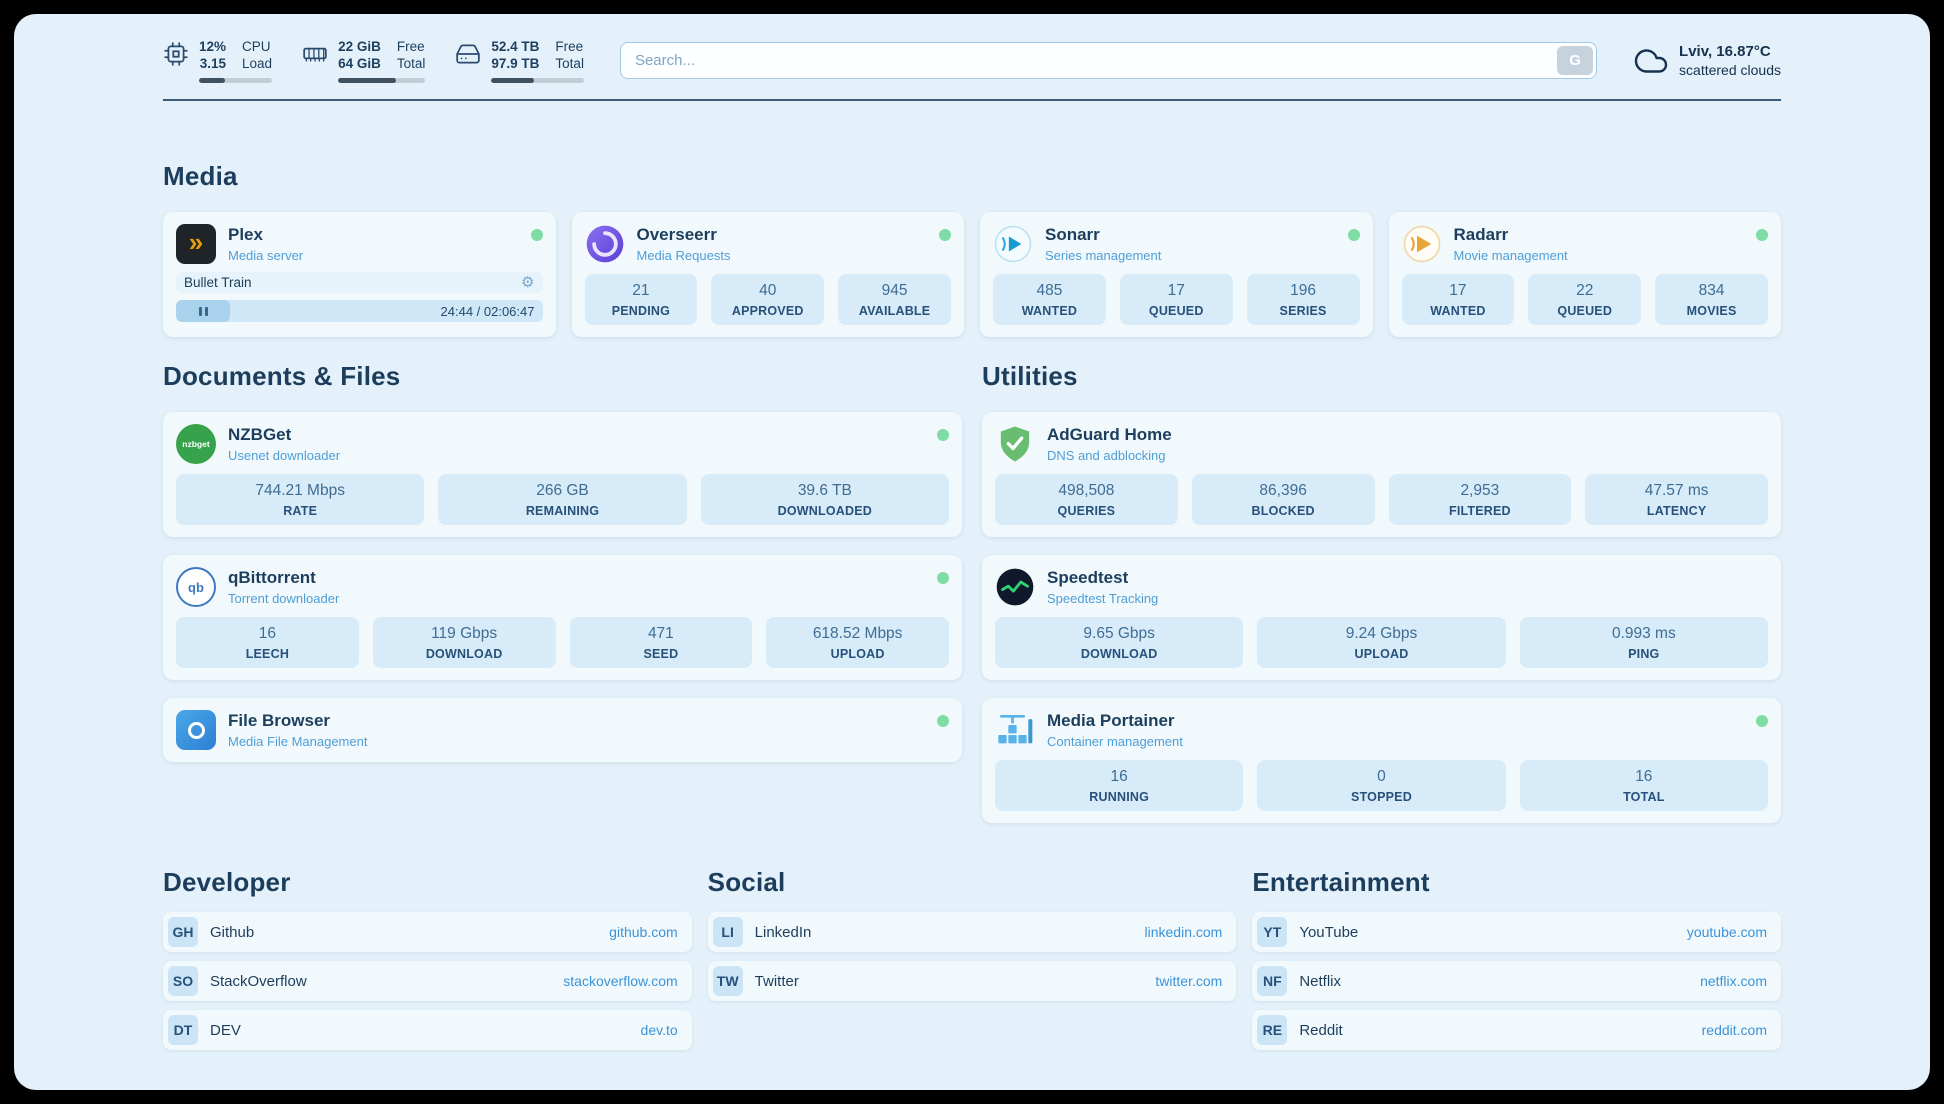 Image resolution: width=1944 pixels, height=1104 pixels. I want to click on section-title-media: Media, so click(200, 176).